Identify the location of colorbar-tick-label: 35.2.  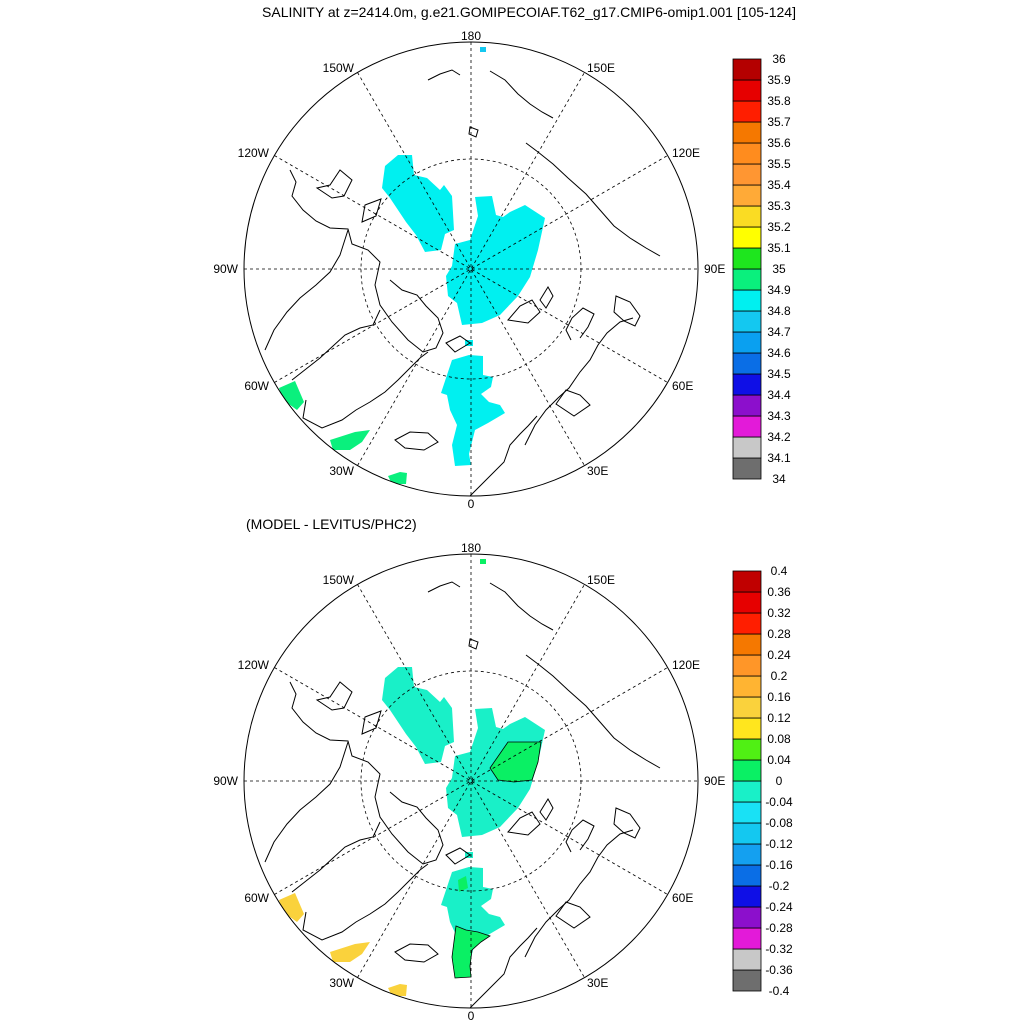
(779, 227).